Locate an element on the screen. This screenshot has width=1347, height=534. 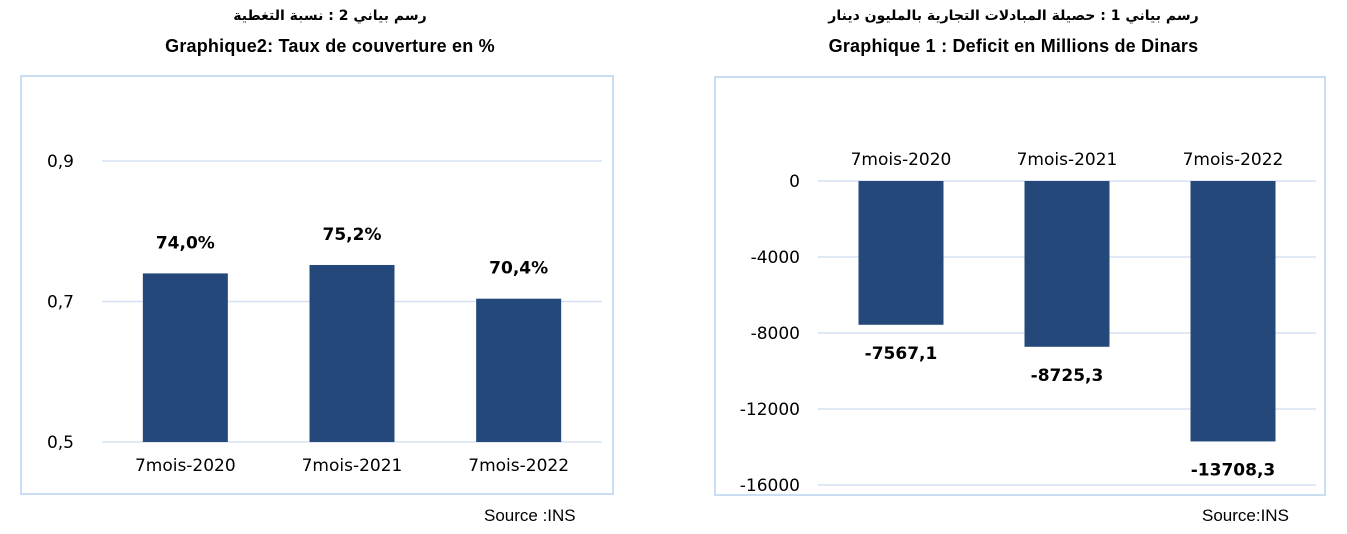
y-tick-label: 0,5 is located at coordinates (60, 443).